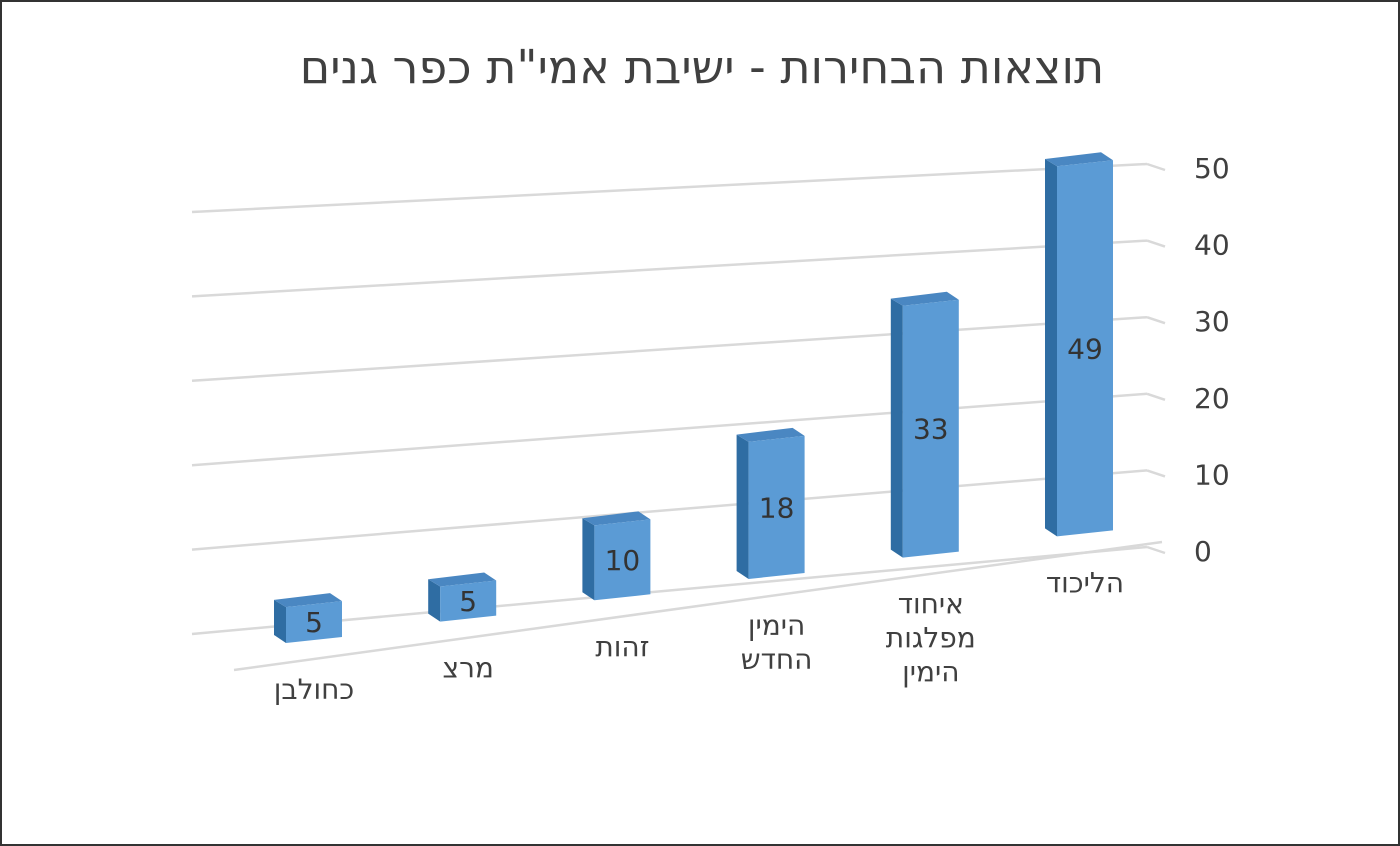 Image resolution: width=1400 pixels, height=846 pixels. What do you see at coordinates (1212, 321) in the screenshot?
I see `y-tick-label: 30` at bounding box center [1212, 321].